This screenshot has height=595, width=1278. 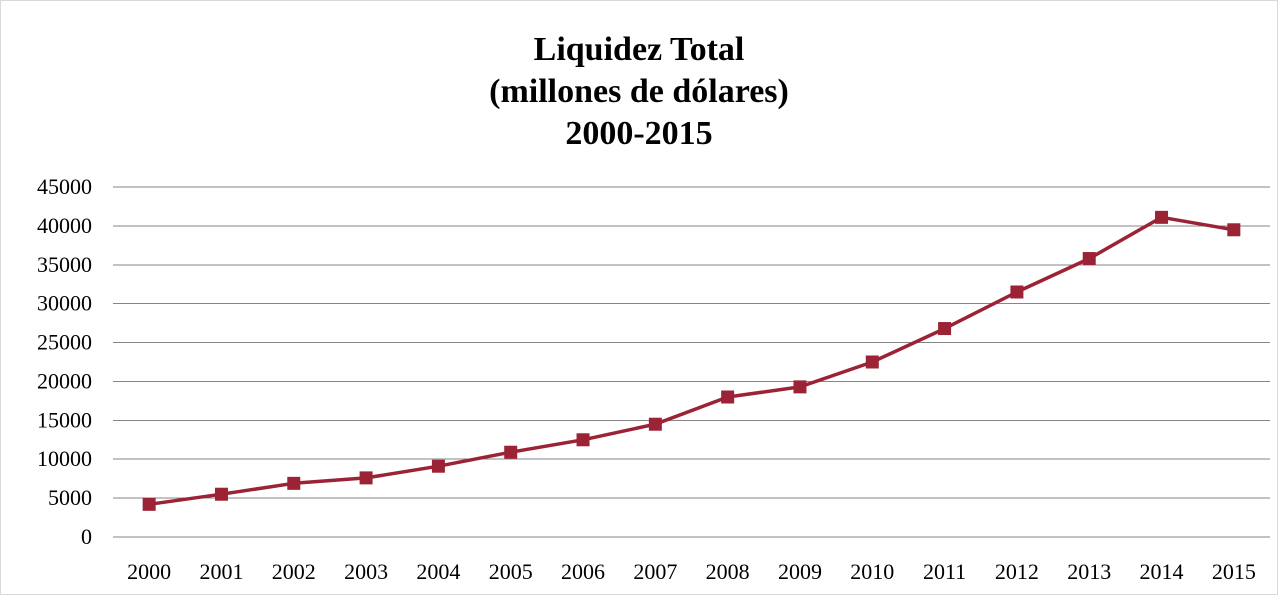 What do you see at coordinates (294, 483) in the screenshot?
I see `data-point-2002` at bounding box center [294, 483].